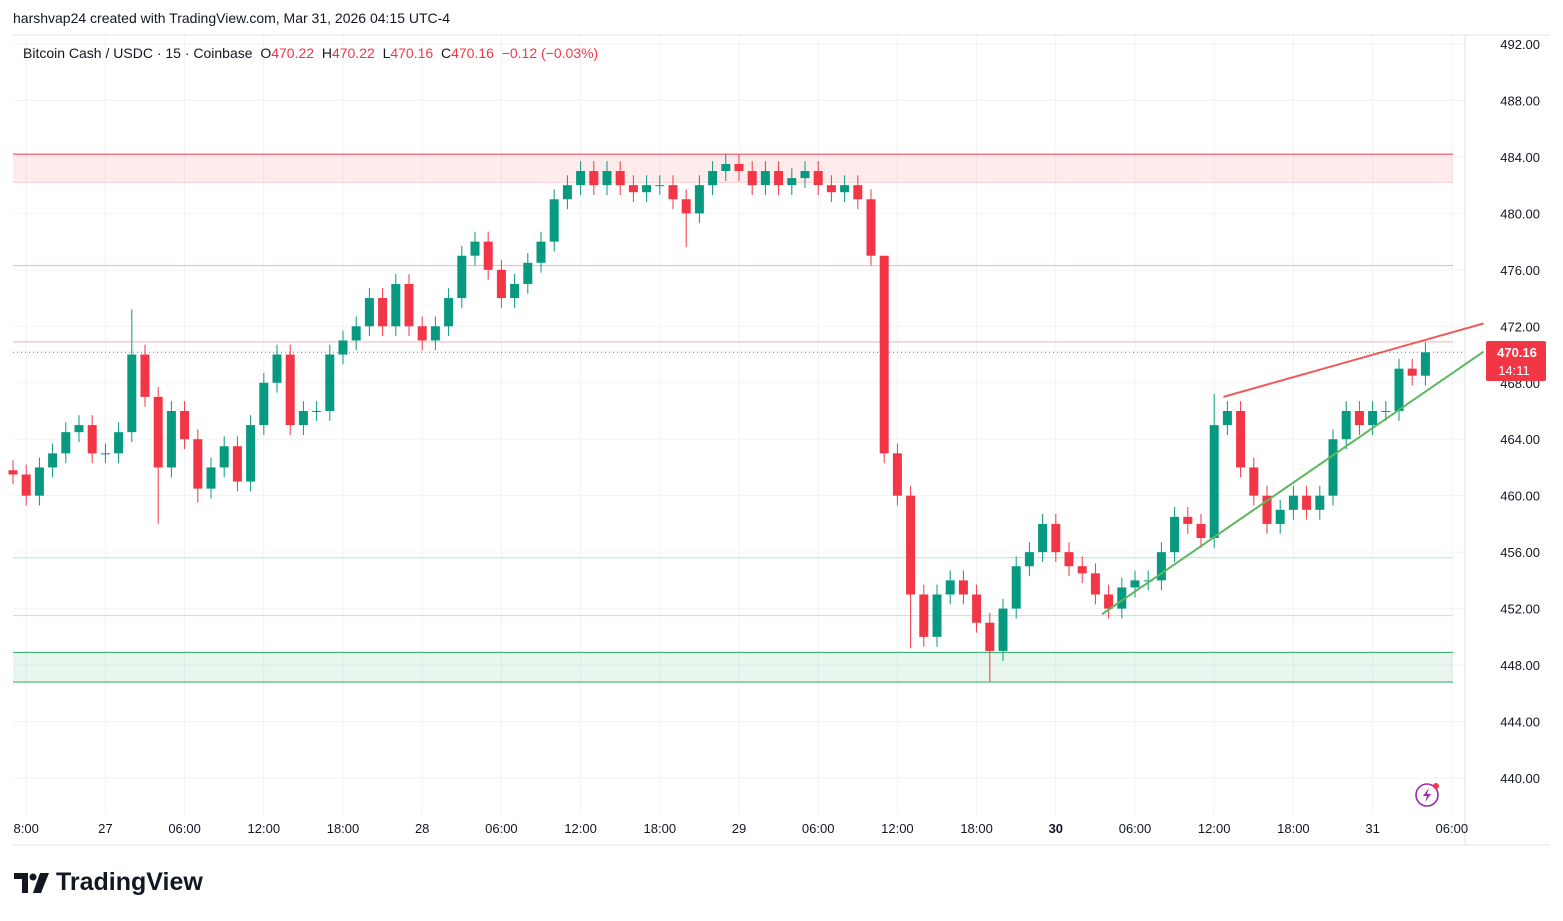 Image resolution: width=1563 pixels, height=921 pixels. I want to click on time-tick-label: 29, so click(739, 828).